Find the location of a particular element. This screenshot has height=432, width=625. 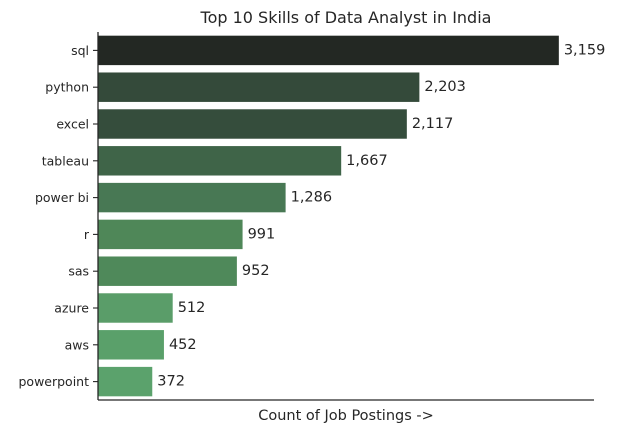

data-label-azure: 512 is located at coordinates (192, 308).